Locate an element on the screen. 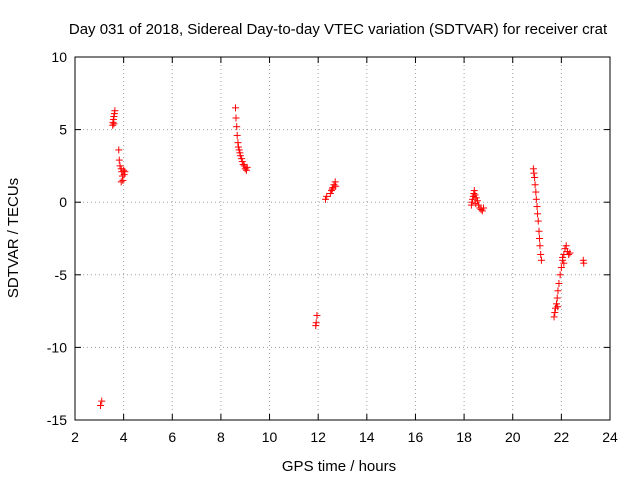  x-tick-label: 12 is located at coordinates (318, 437).